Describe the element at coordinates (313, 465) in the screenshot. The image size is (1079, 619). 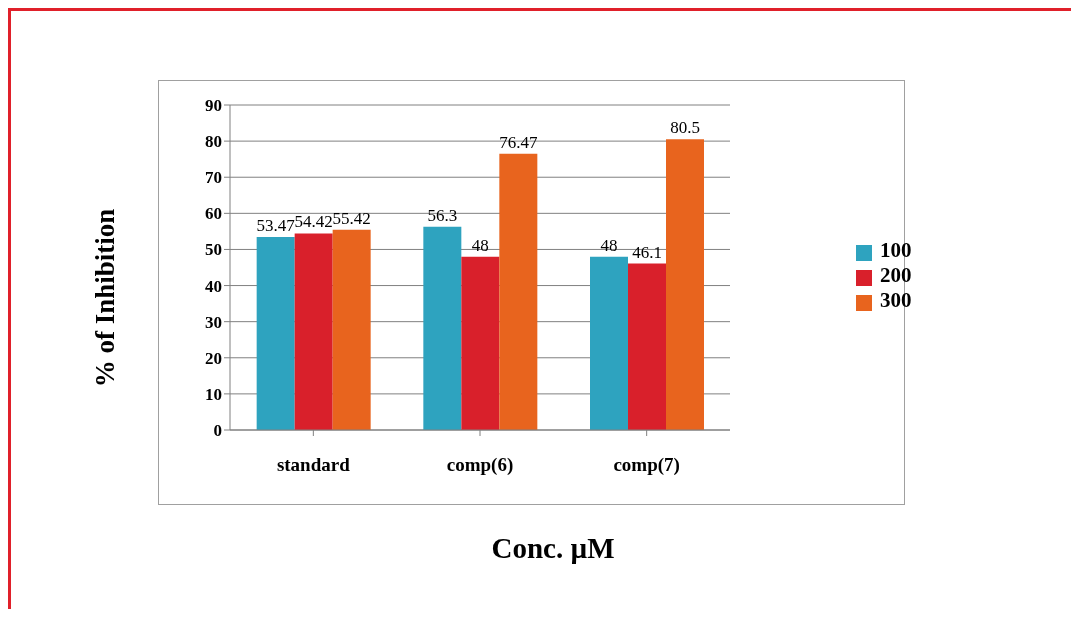
I see `x-tick-label: standard` at that location.